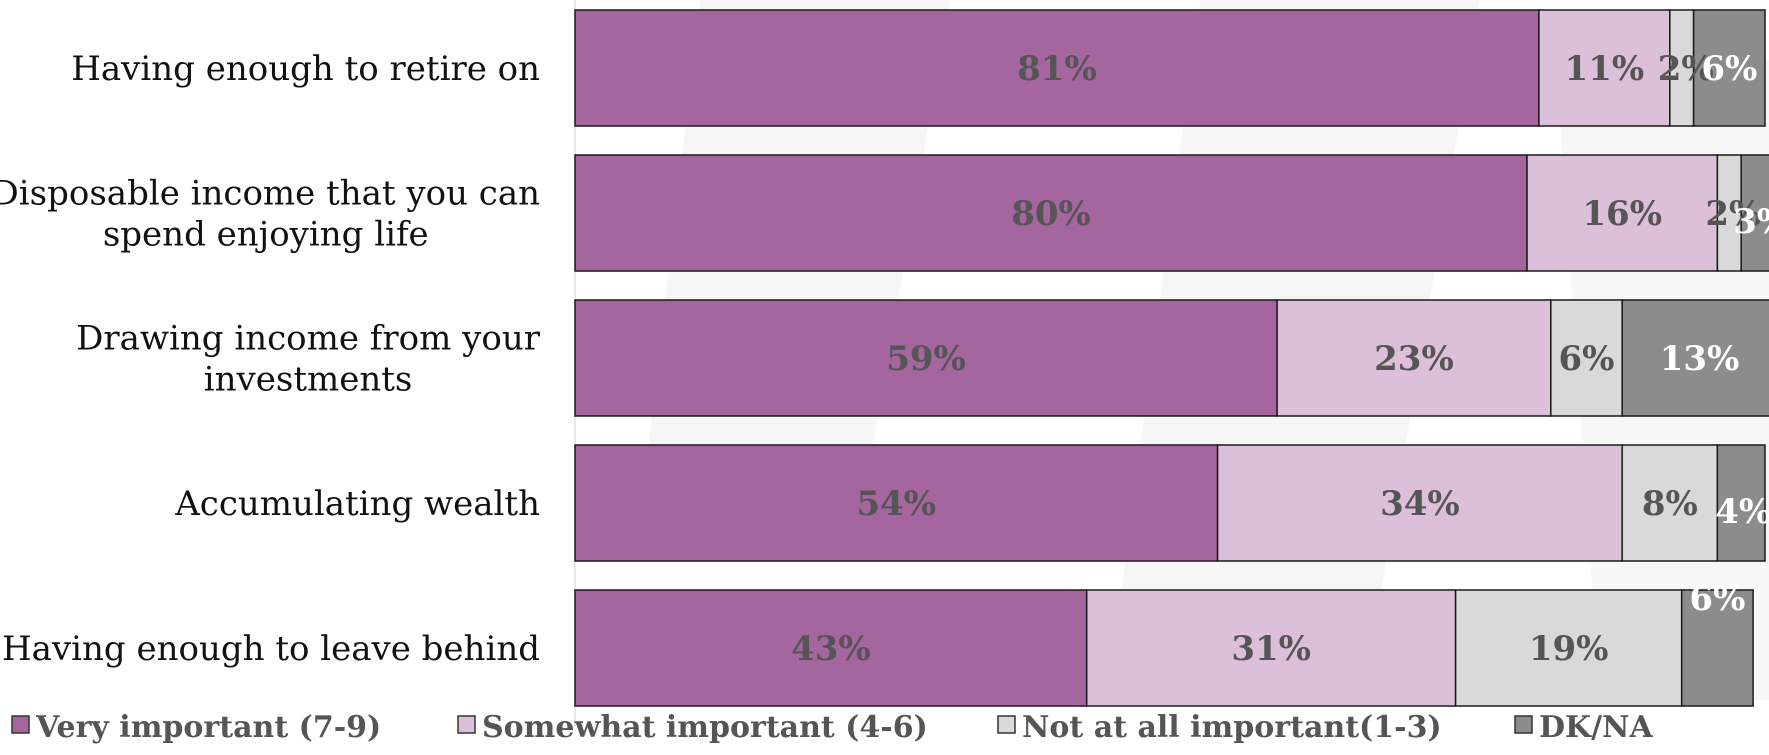 The image size is (1769, 755). Describe the element at coordinates (208, 727) in the screenshot. I see `legend-label: Very important (7-9)` at that location.